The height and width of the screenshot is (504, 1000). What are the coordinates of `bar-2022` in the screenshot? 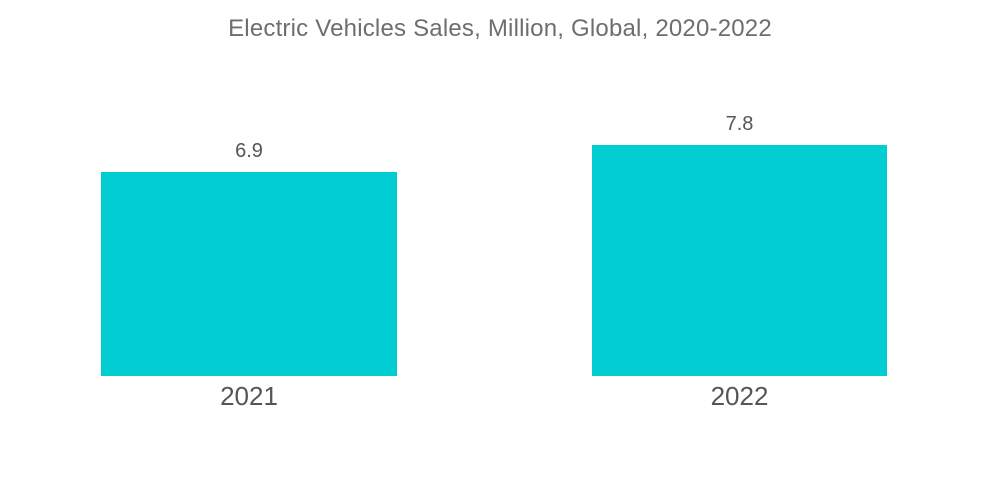 It's located at (739, 260).